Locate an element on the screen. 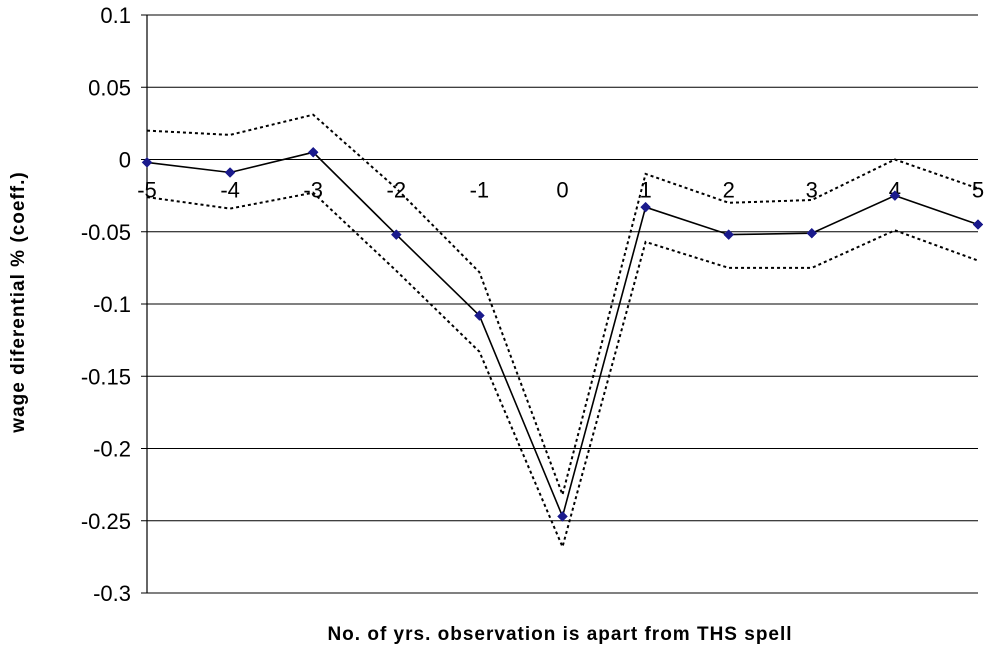 This screenshot has height=656, width=993. y-tick-label: -0.3 is located at coordinates (112, 593).